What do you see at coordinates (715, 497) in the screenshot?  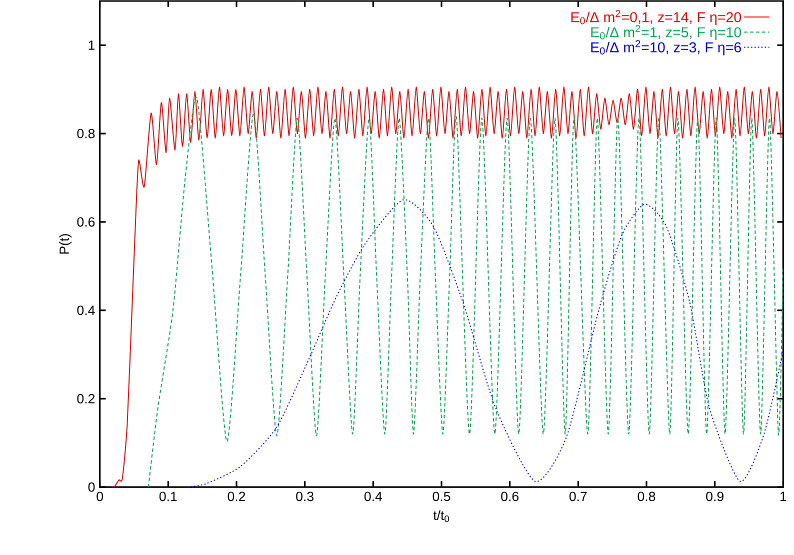 I see `x-tick-label: 0.9` at bounding box center [715, 497].